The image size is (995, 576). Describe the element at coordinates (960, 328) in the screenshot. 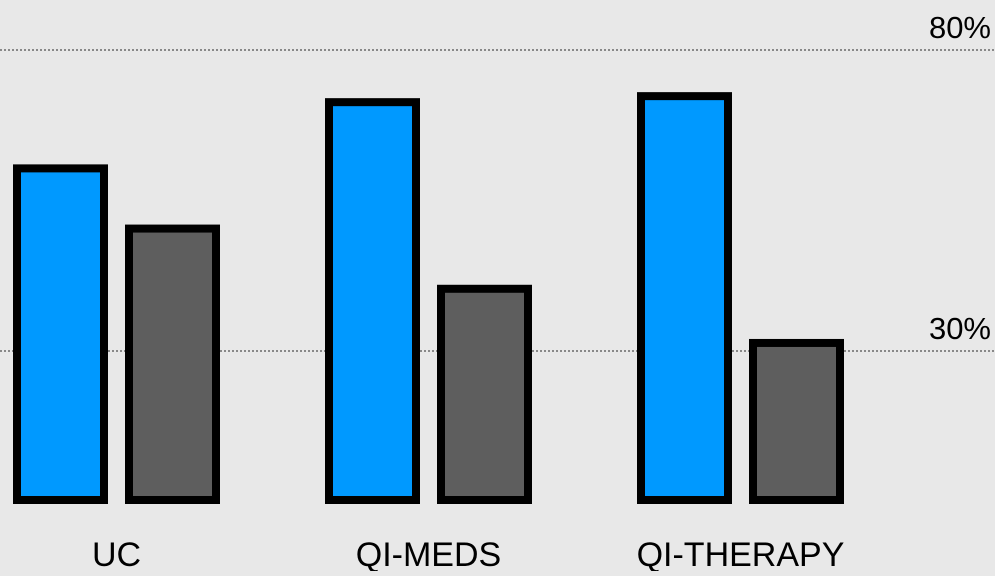

I see `y-tick-label: 30%` at that location.